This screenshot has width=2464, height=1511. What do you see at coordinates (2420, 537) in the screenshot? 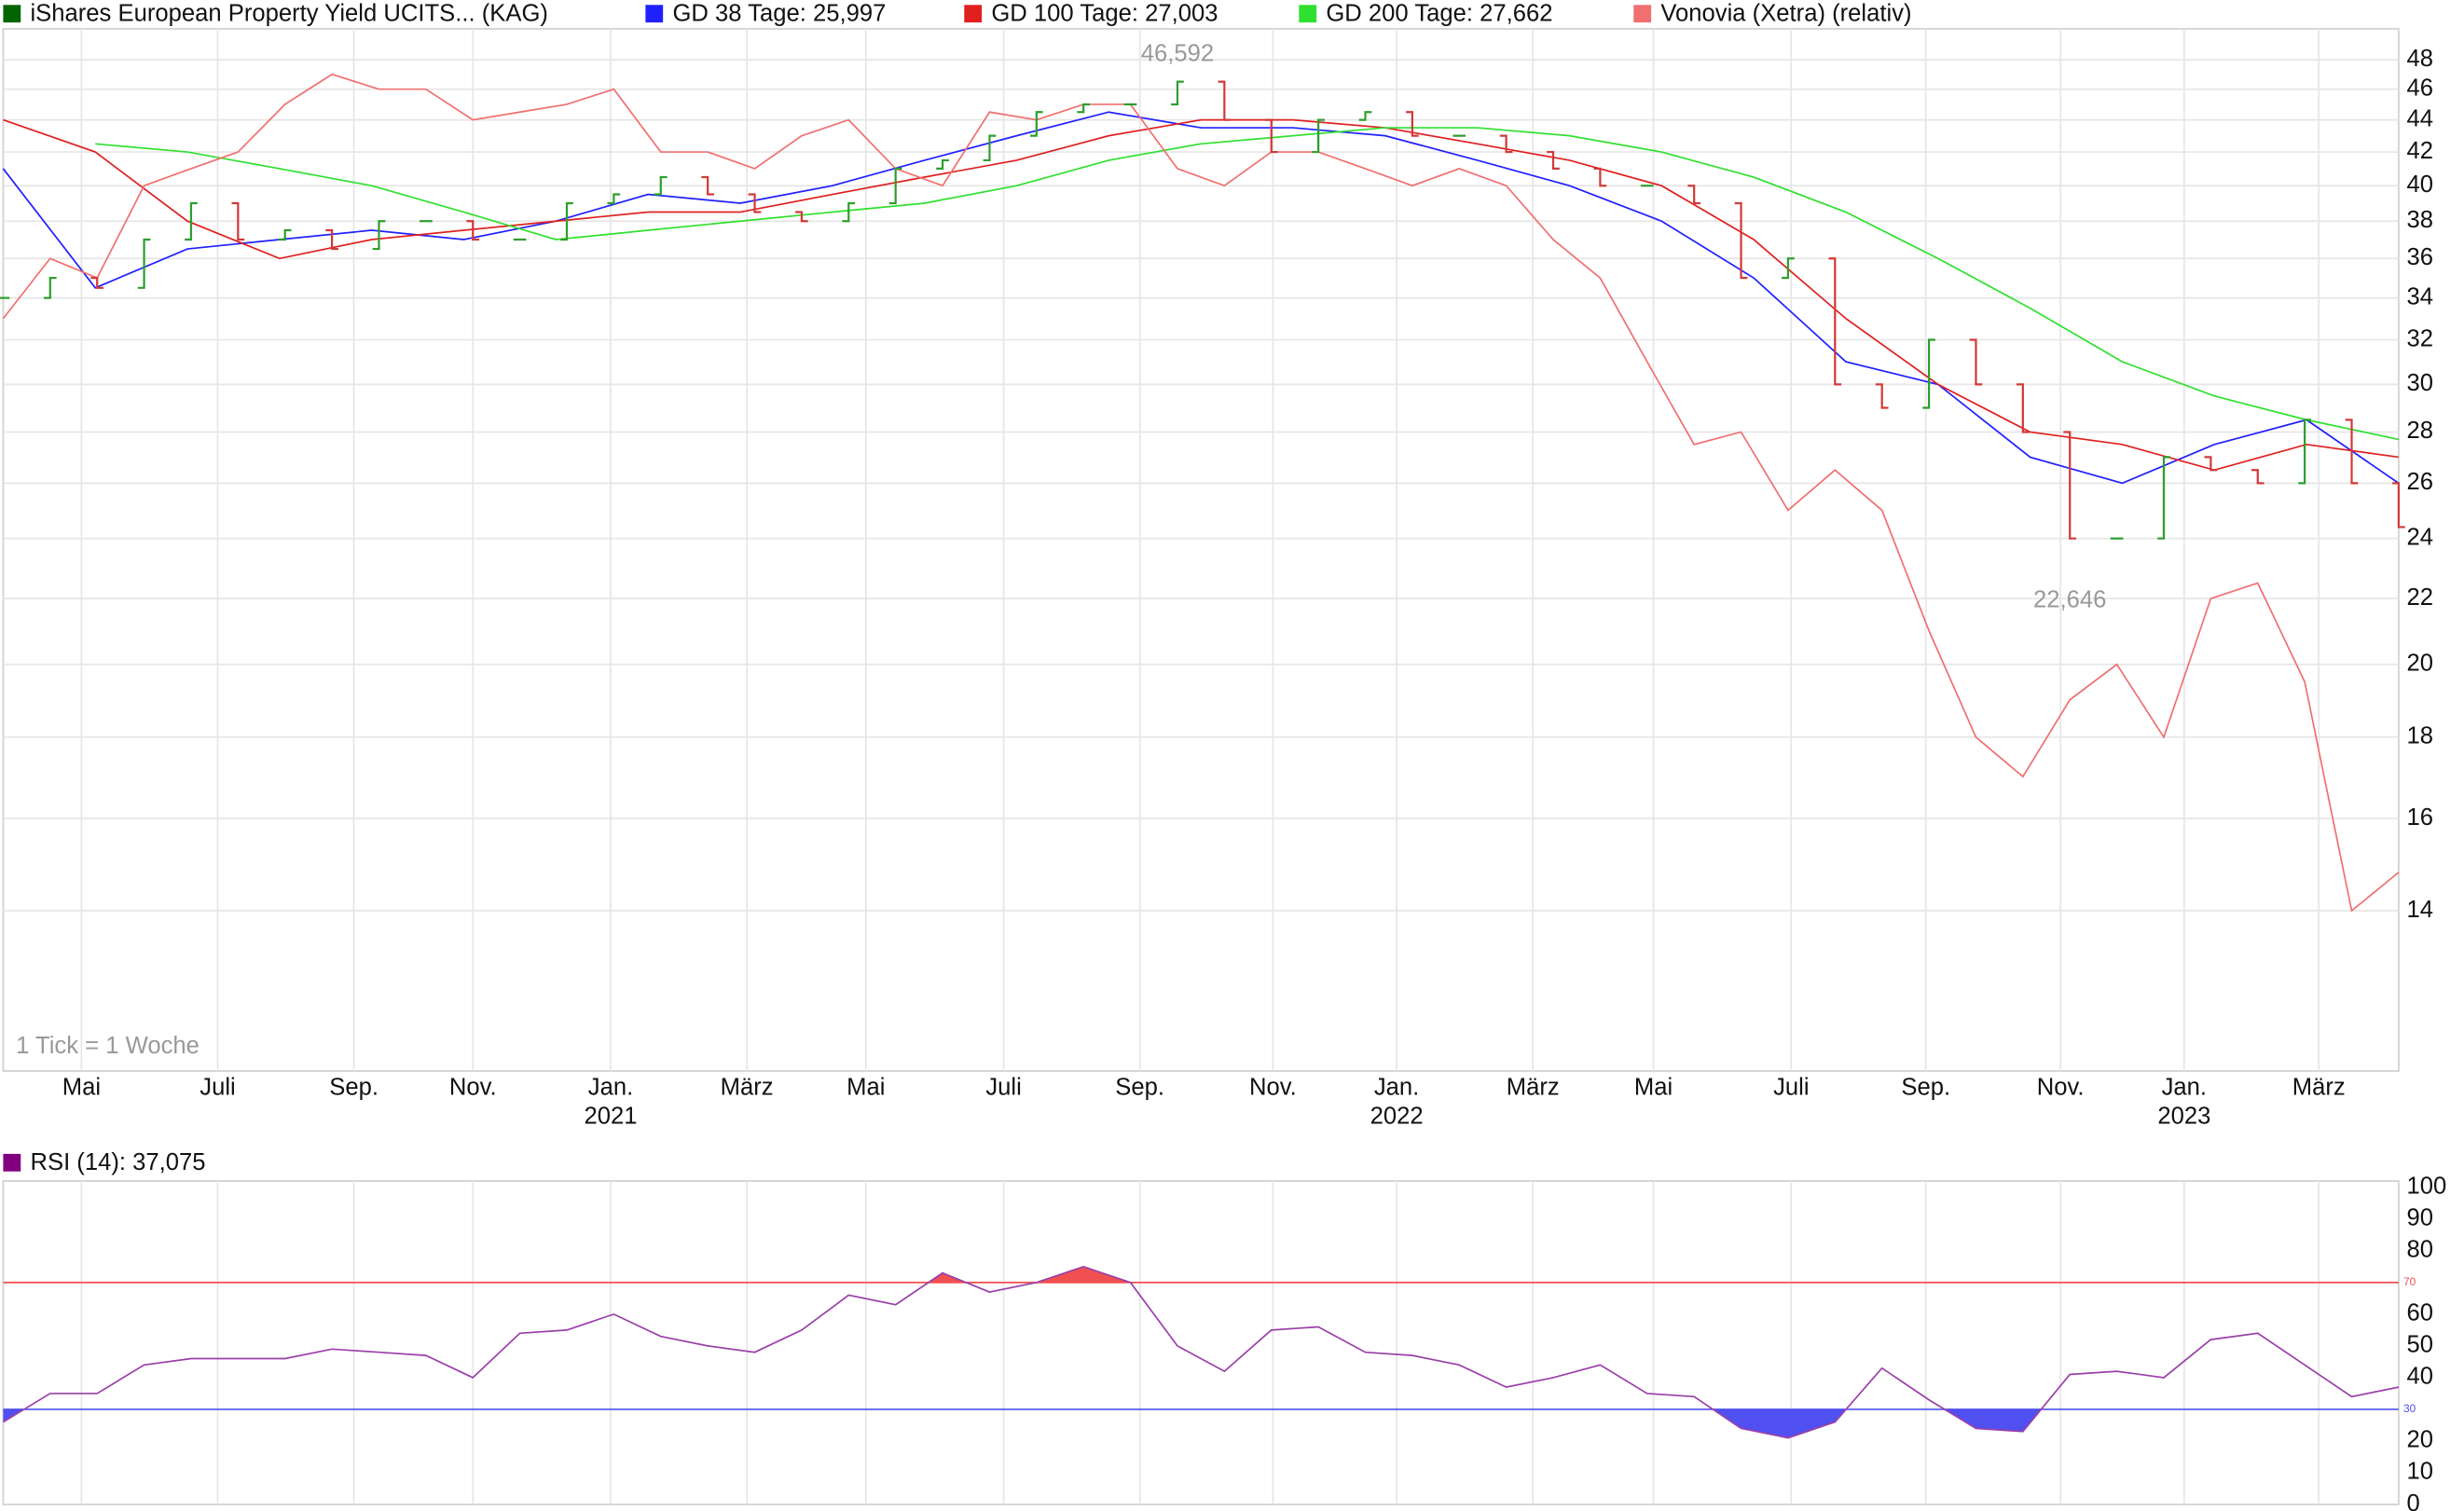
I see `y-tick-label: 24` at bounding box center [2420, 537].